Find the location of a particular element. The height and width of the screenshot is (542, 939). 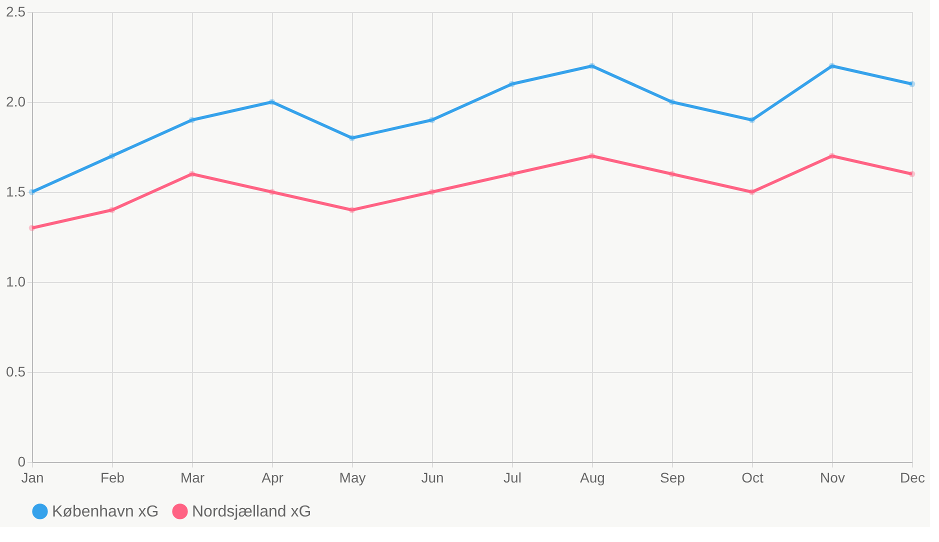

legend-label: Nordsjælland xG is located at coordinates (252, 511).